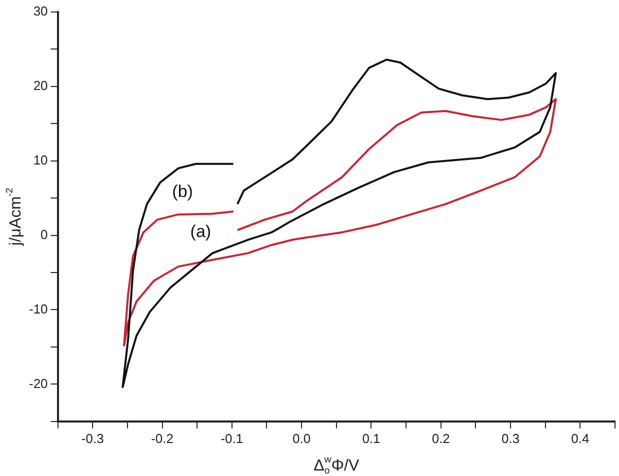 This screenshot has width=619, height=476. What do you see at coordinates (38, 308) in the screenshot?
I see `y-tick-label: -10` at bounding box center [38, 308].